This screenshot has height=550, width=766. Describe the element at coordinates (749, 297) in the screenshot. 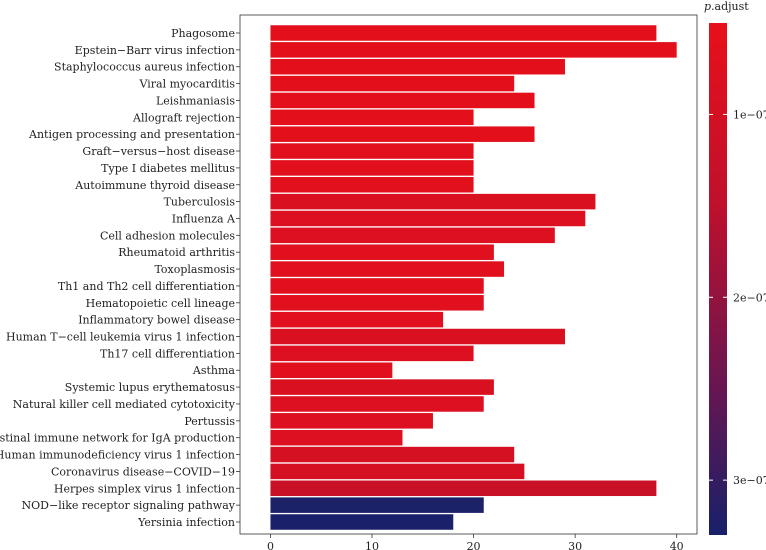

I see `legend-tick-label-1: 2e−07` at that location.